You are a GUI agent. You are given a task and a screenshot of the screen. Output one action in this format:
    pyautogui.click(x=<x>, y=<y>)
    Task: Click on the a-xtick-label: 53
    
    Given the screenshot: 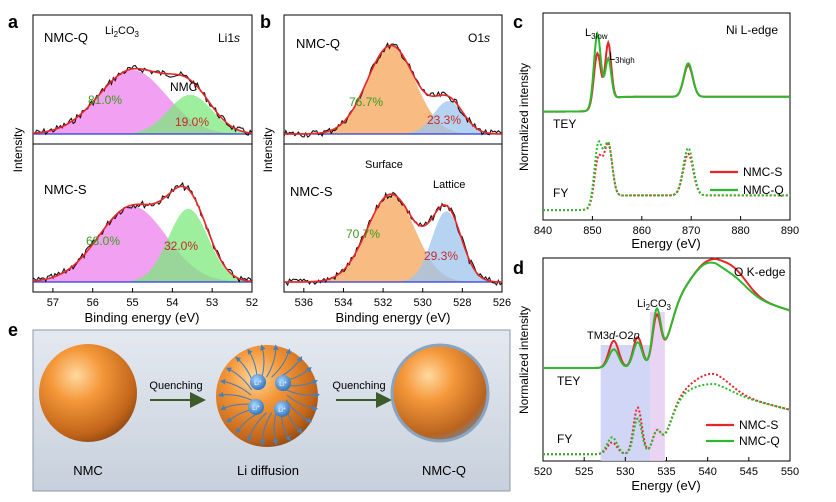 What is the action you would take?
    pyautogui.click(x=212, y=303)
    